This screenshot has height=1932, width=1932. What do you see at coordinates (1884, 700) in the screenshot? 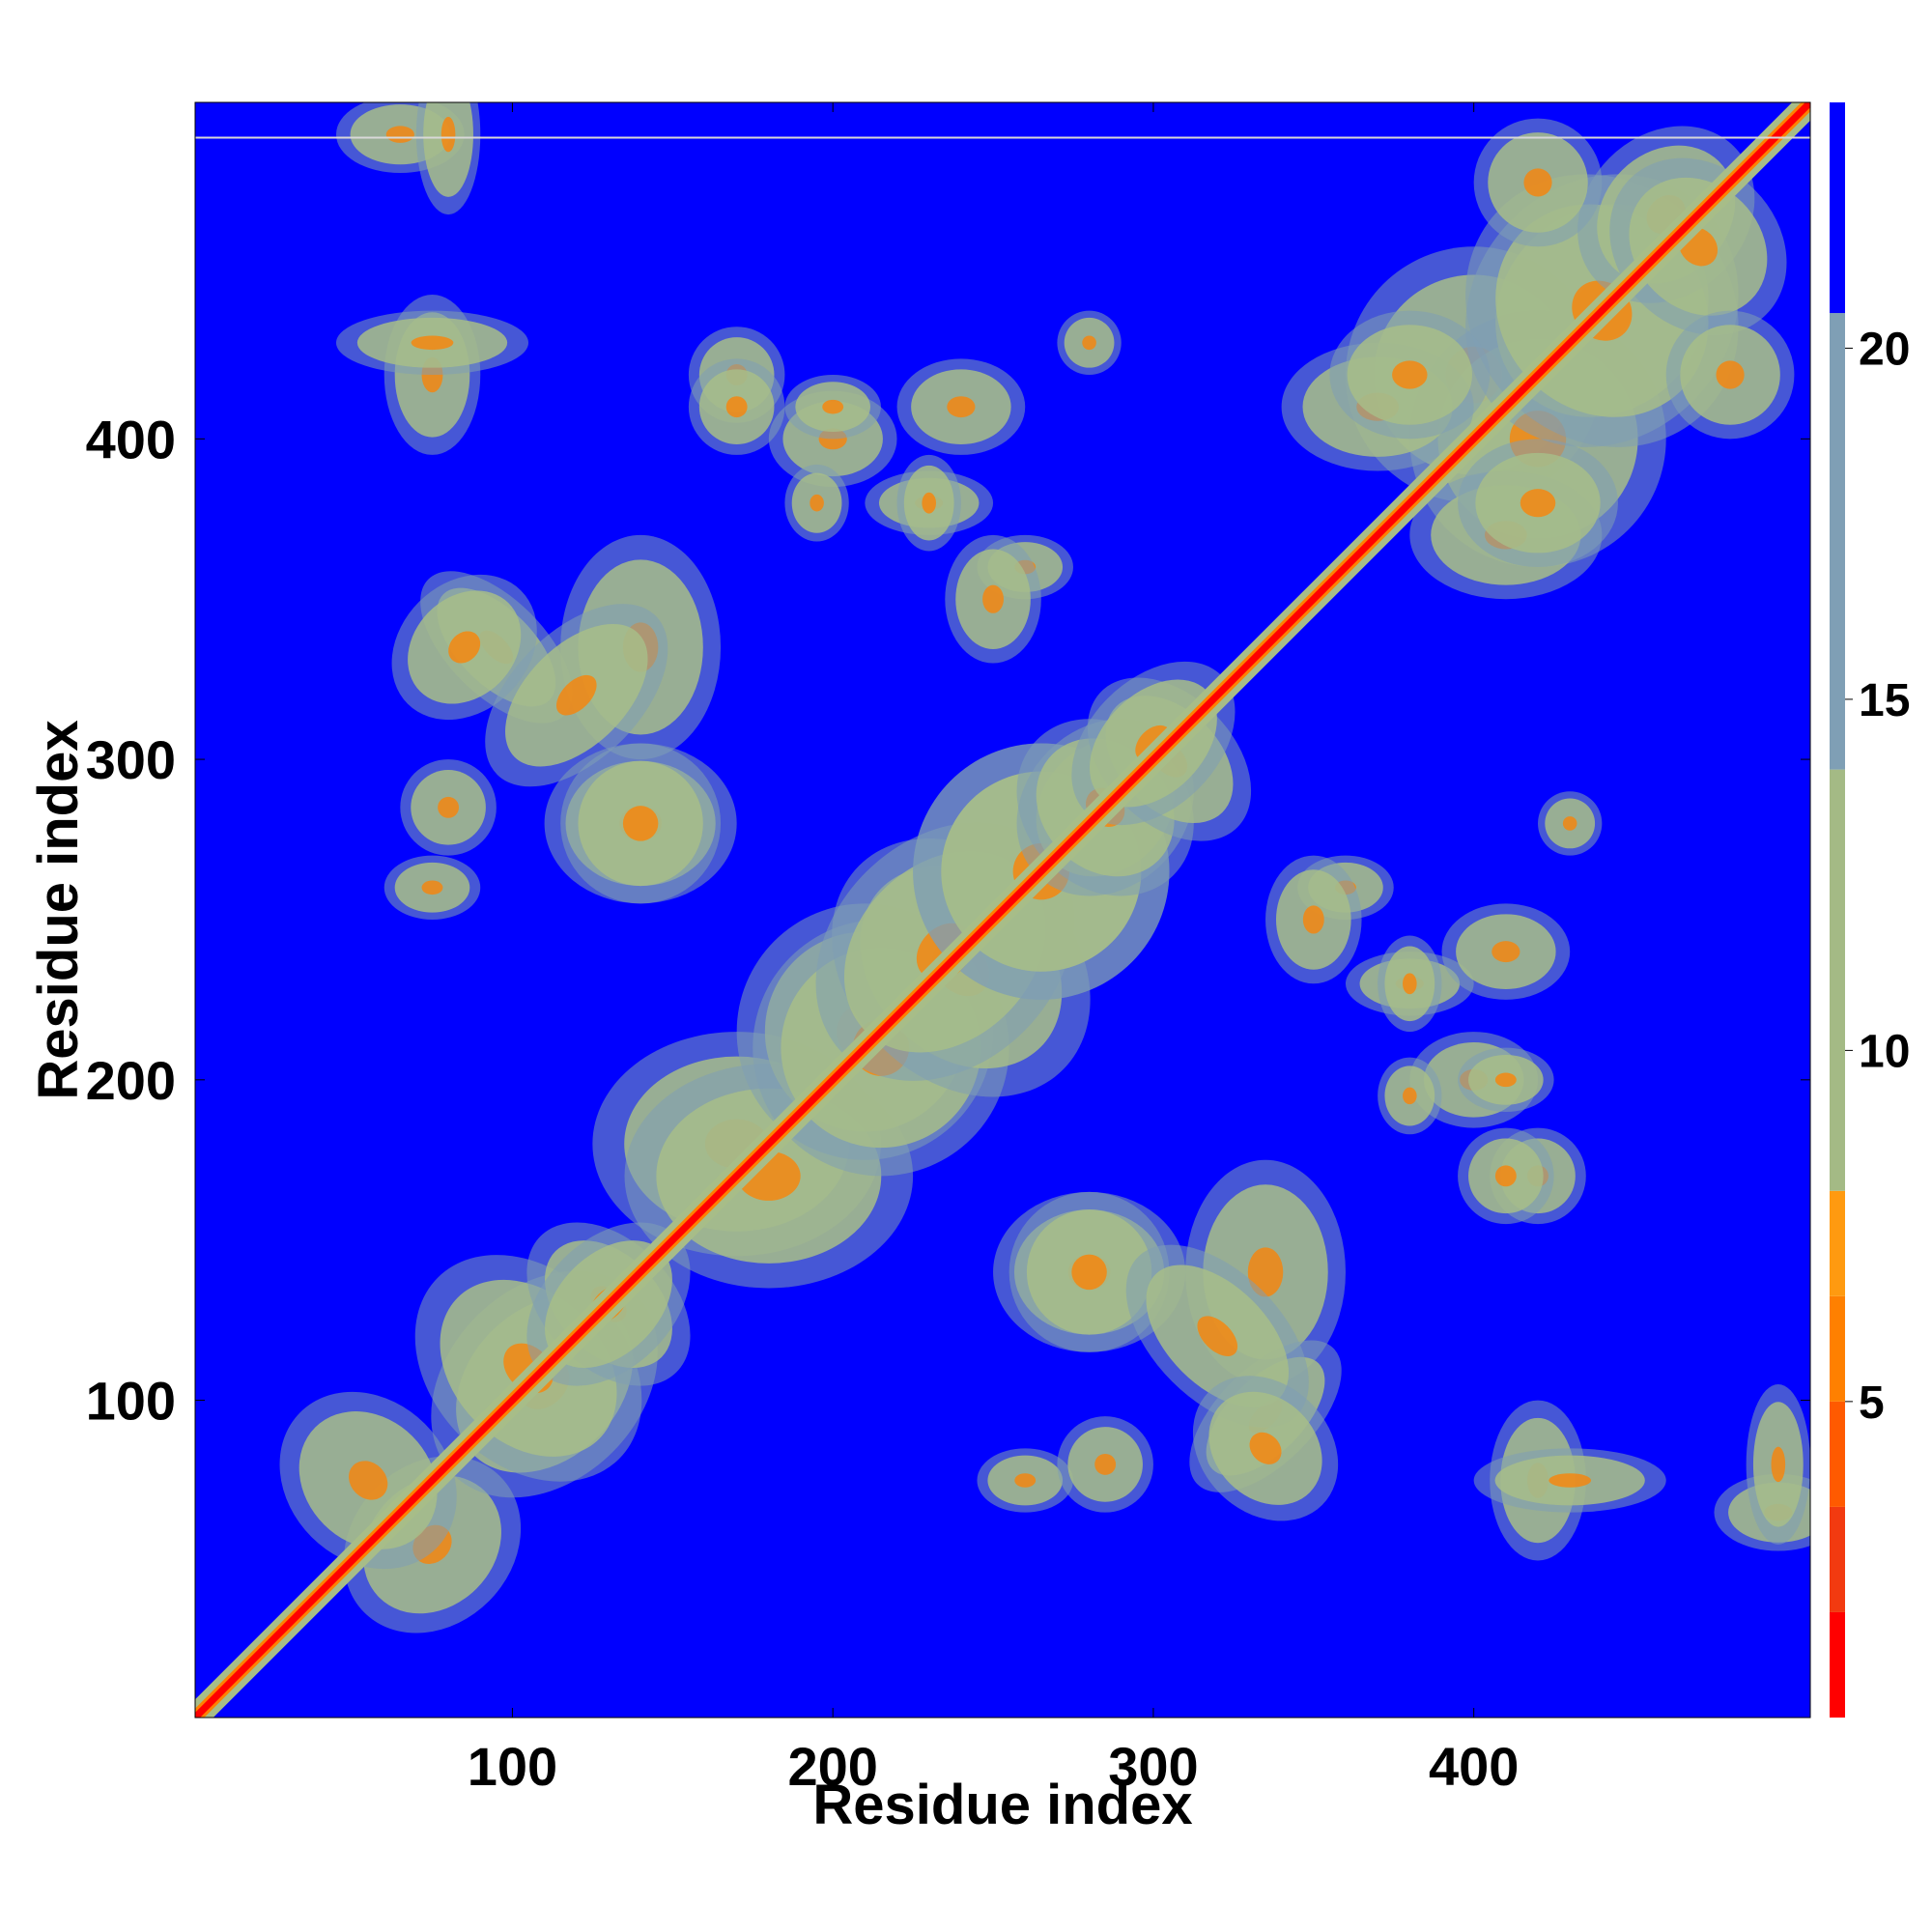
I see `colorbar-tick-label-2: 15` at bounding box center [1884, 700].